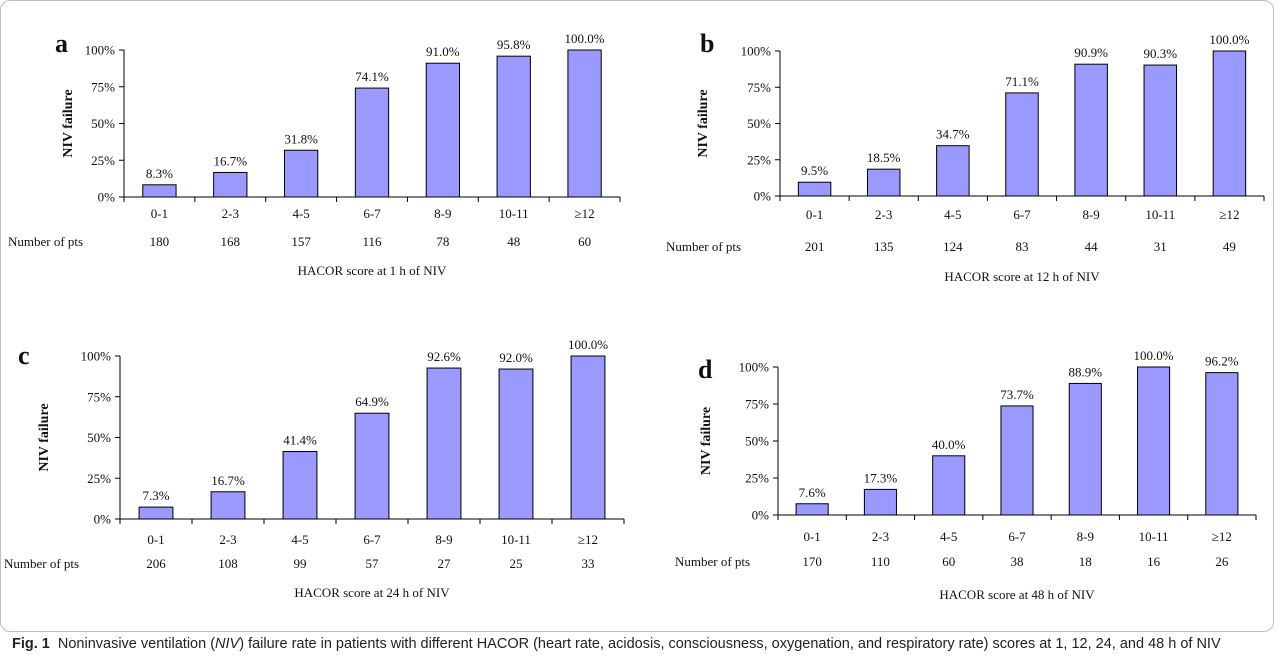 This screenshot has width=1284, height=666. I want to click on panel-letter-b: b, so click(707, 43).